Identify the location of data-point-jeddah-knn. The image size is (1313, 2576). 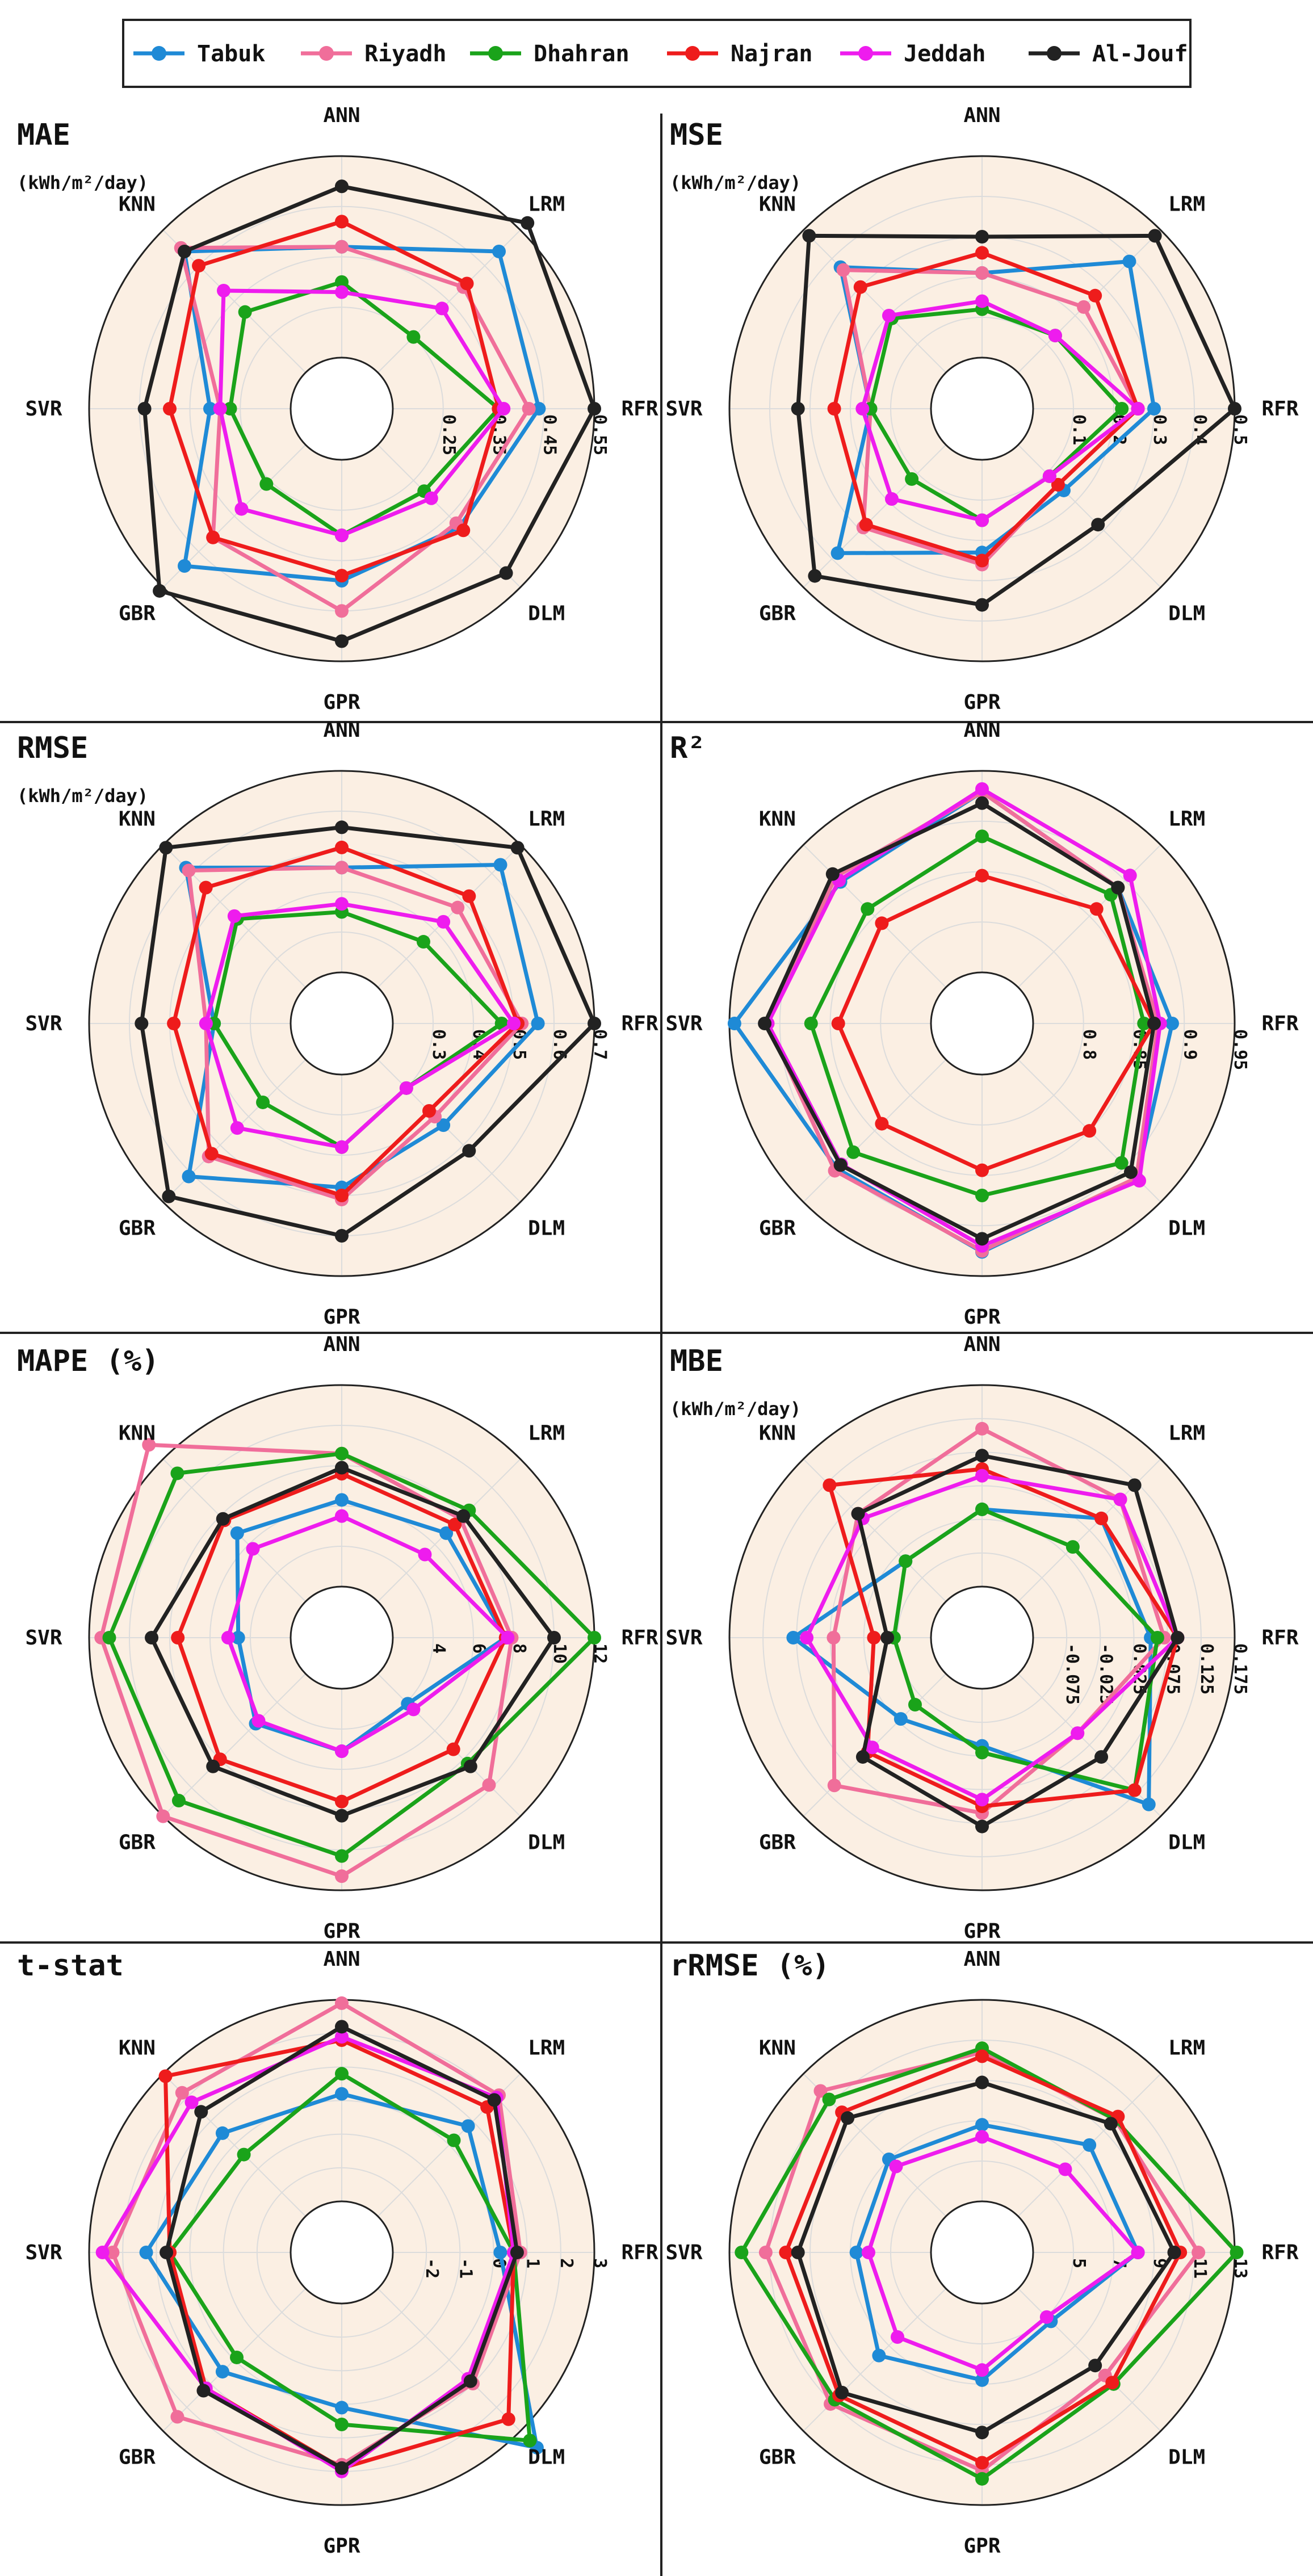
(191, 2102).